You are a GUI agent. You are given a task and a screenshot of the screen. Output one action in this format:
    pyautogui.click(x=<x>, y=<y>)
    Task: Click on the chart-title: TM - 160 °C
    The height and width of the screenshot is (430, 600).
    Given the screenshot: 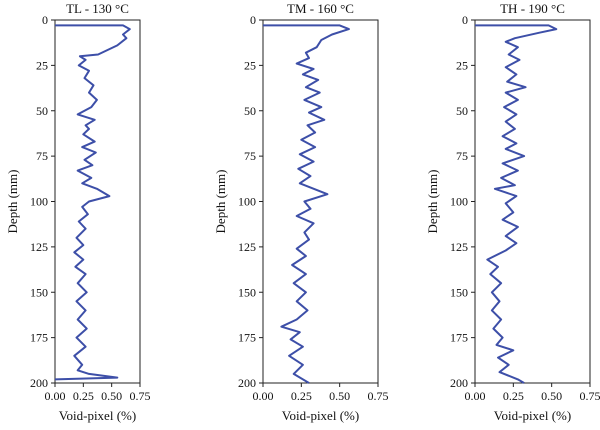 What is the action you would take?
    pyautogui.click(x=320, y=8)
    